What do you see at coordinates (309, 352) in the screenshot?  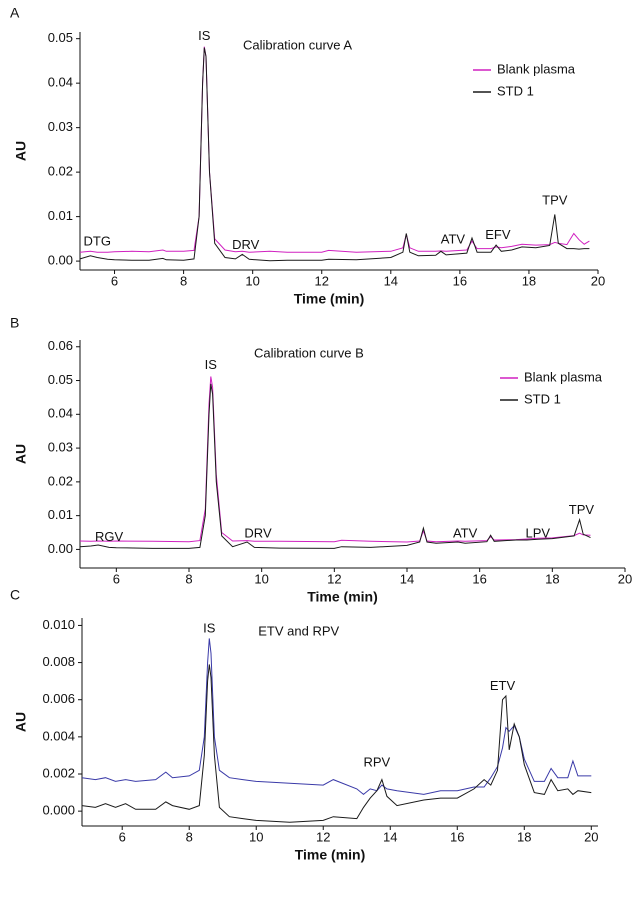 I see `panel-title: Calibration curve B` at bounding box center [309, 352].